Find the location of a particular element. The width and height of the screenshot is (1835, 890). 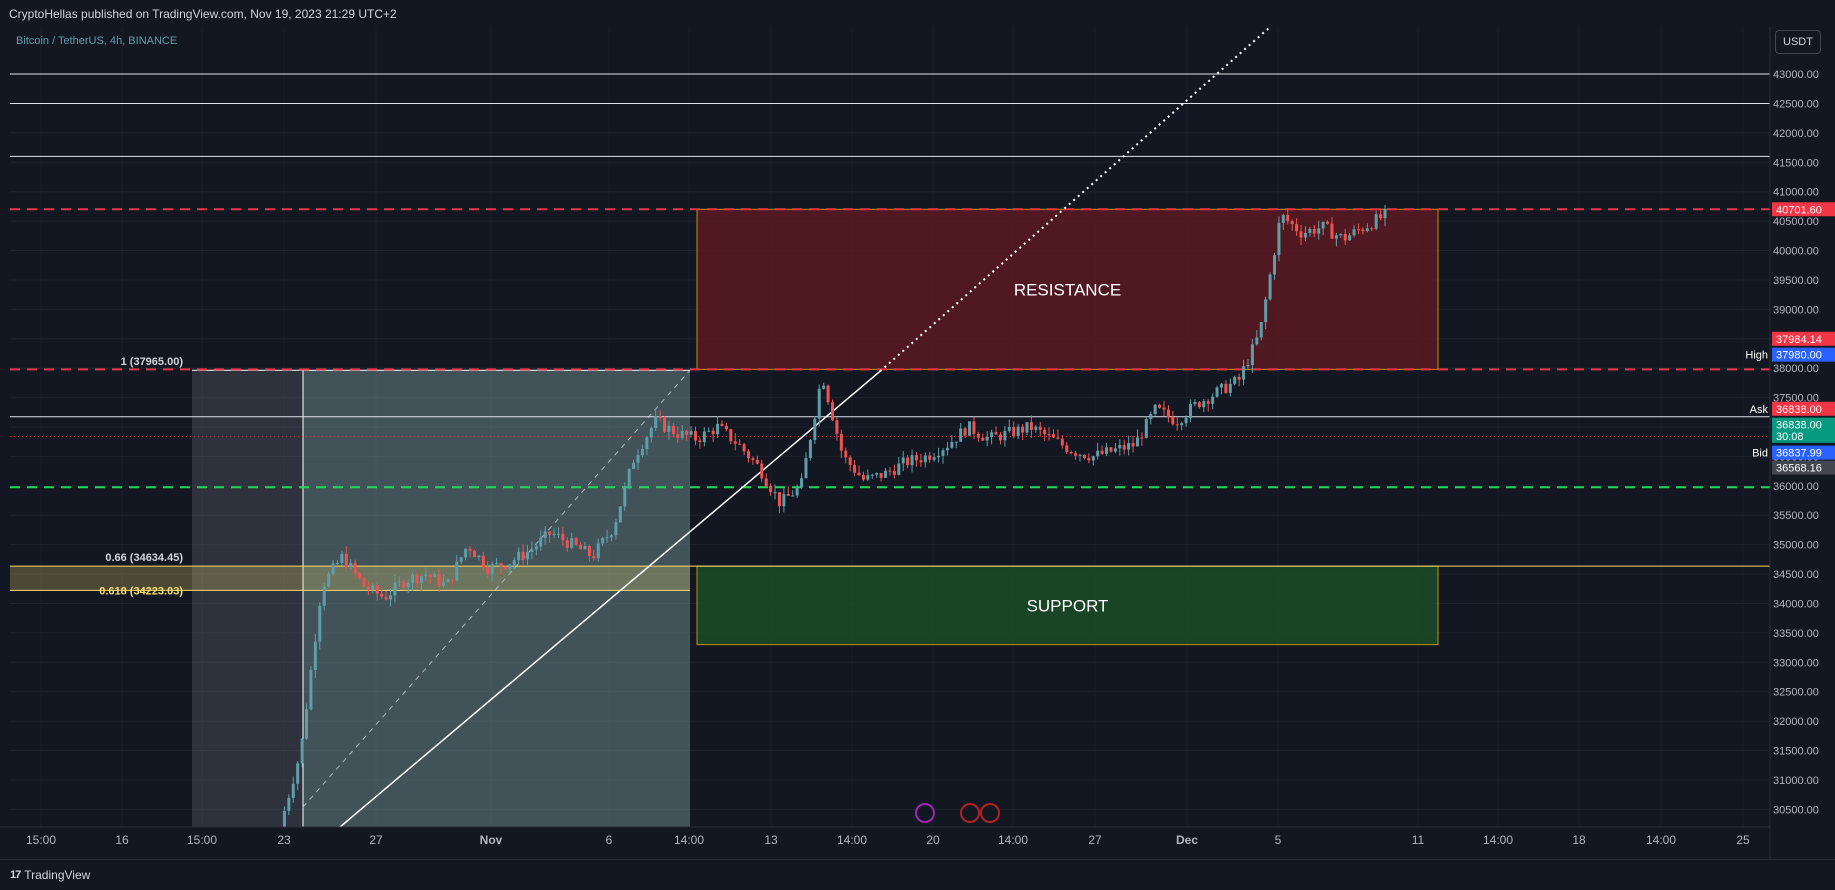

x-tick-label: 15:00 is located at coordinates (202, 840).